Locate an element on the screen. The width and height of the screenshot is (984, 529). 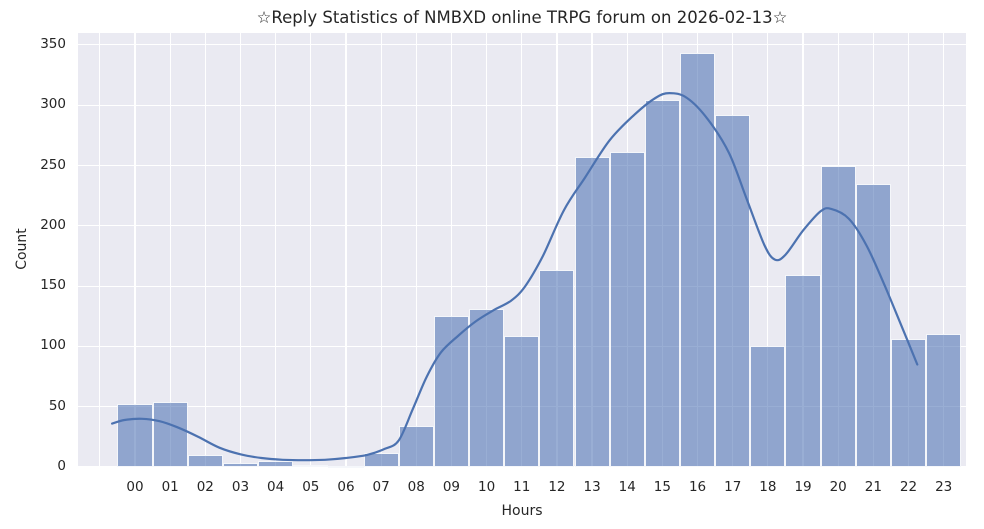
x-tick-label: 11 is located at coordinates (522, 487).